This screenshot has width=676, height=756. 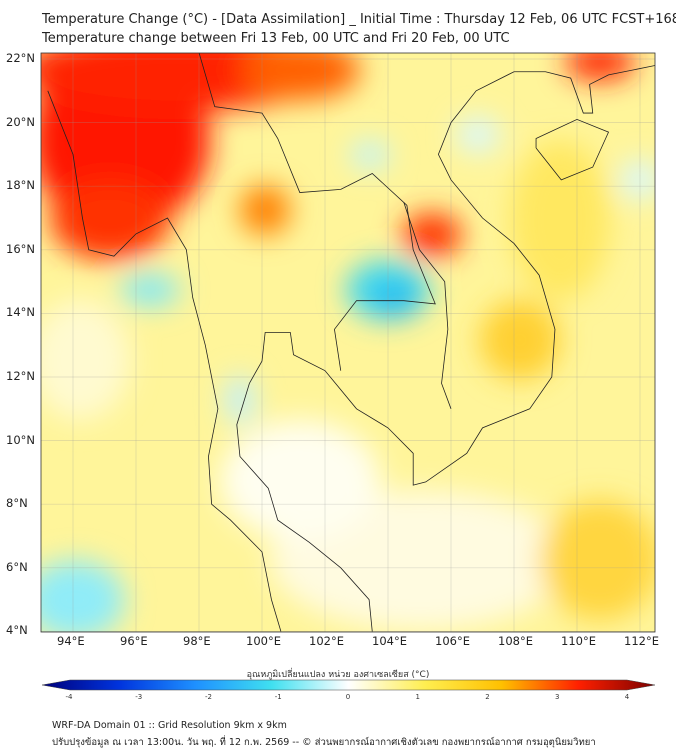 What do you see at coordinates (578, 641) in the screenshot?
I see `lon-tick-label: 110°E` at bounding box center [578, 641].